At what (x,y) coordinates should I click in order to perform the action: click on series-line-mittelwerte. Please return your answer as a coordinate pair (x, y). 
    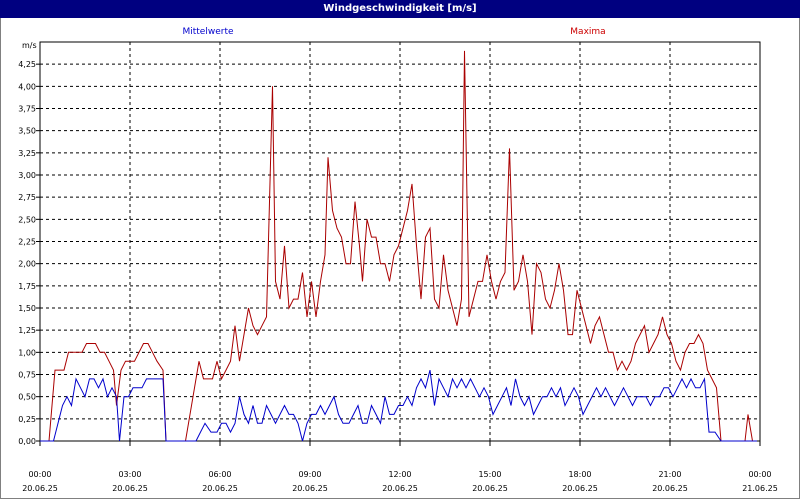
    Looking at the image, I should click on (398, 405).